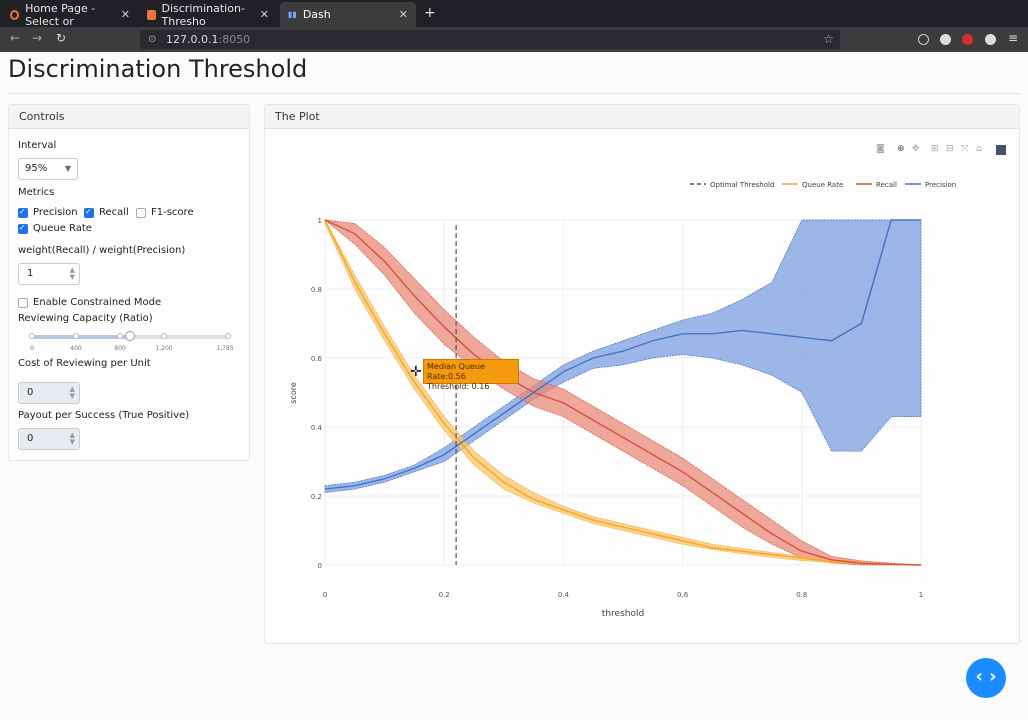  What do you see at coordinates (61, 38) in the screenshot?
I see `reload-icon: ↻` at bounding box center [61, 38].